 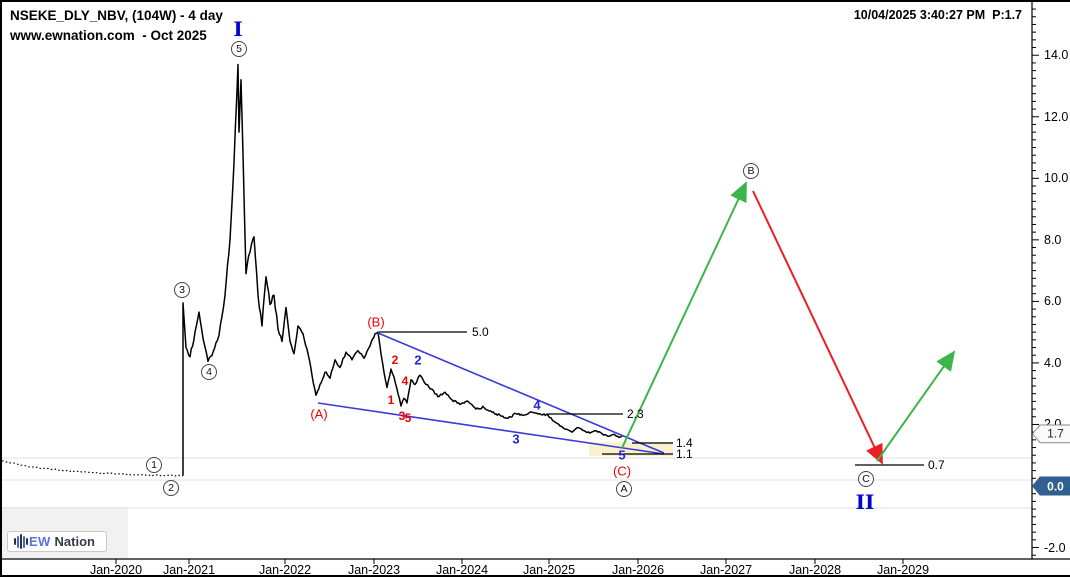 What do you see at coordinates (1055, 433) in the screenshot?
I see `price-tag-value: 1.7` at bounding box center [1055, 433].